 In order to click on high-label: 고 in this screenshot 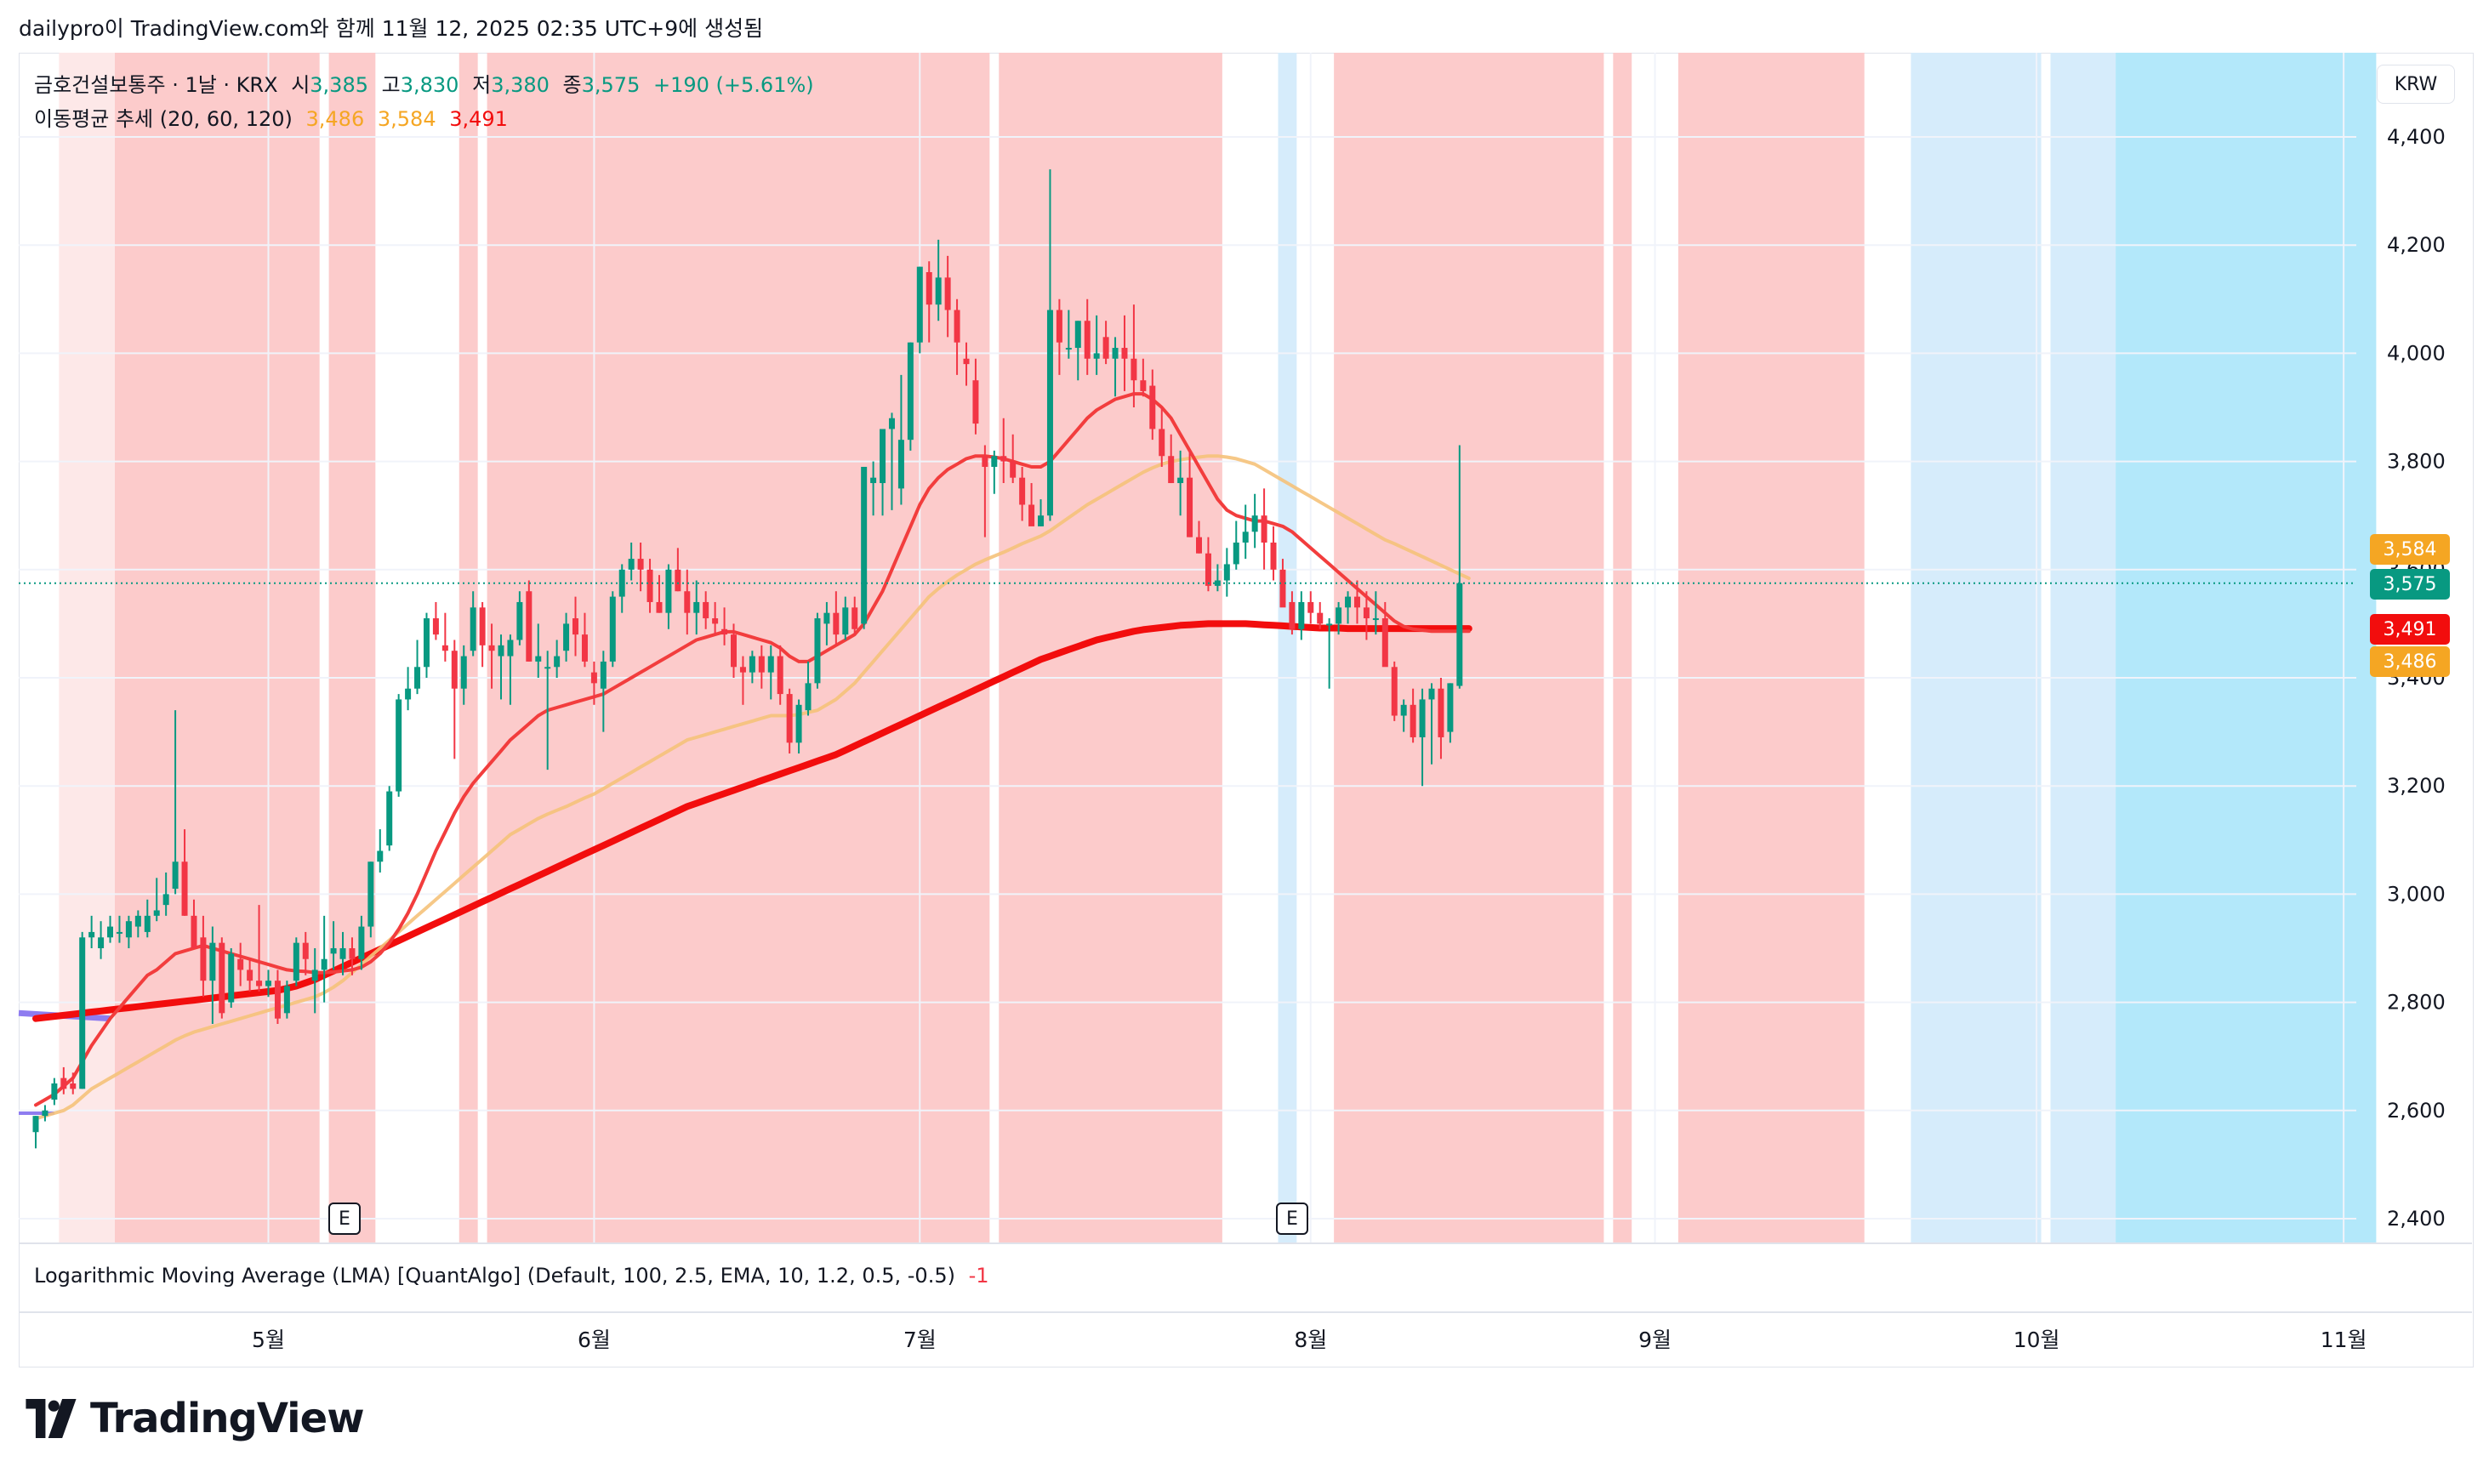, I will do `click(391, 85)`.